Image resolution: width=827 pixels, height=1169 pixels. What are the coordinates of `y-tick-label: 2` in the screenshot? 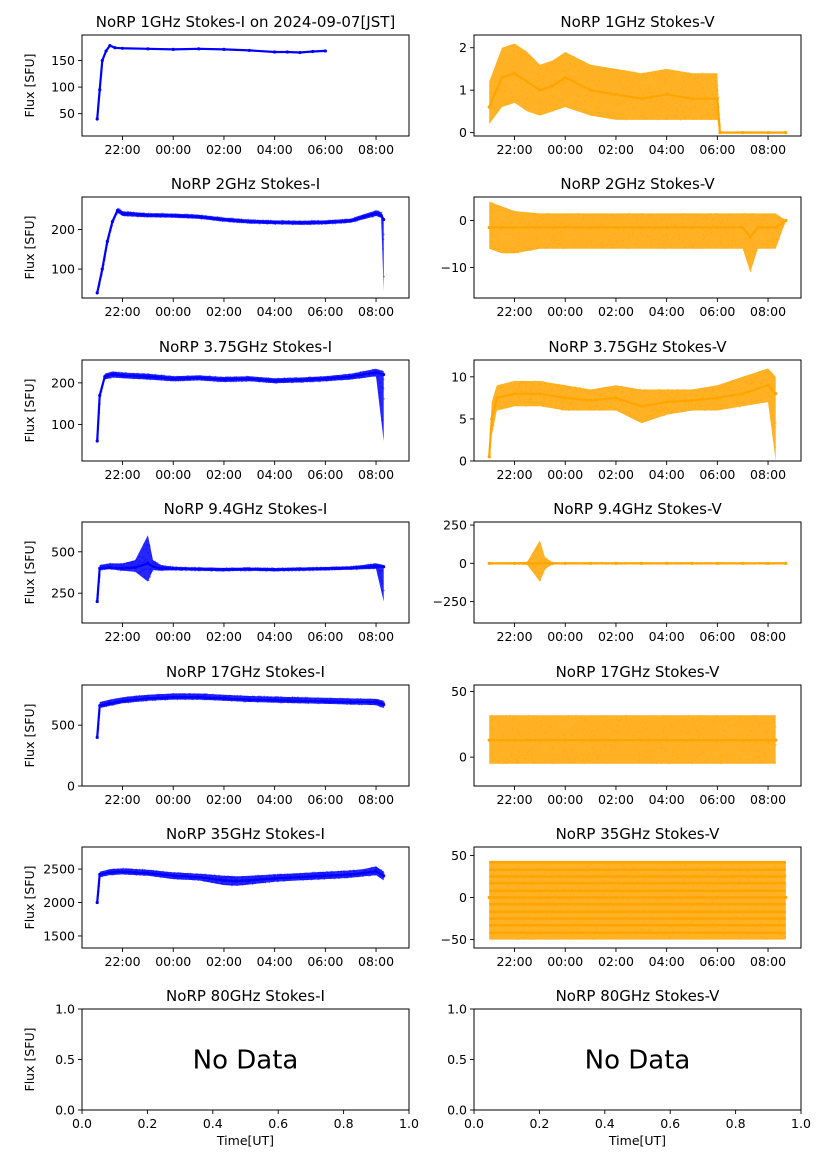 It's located at (463, 47).